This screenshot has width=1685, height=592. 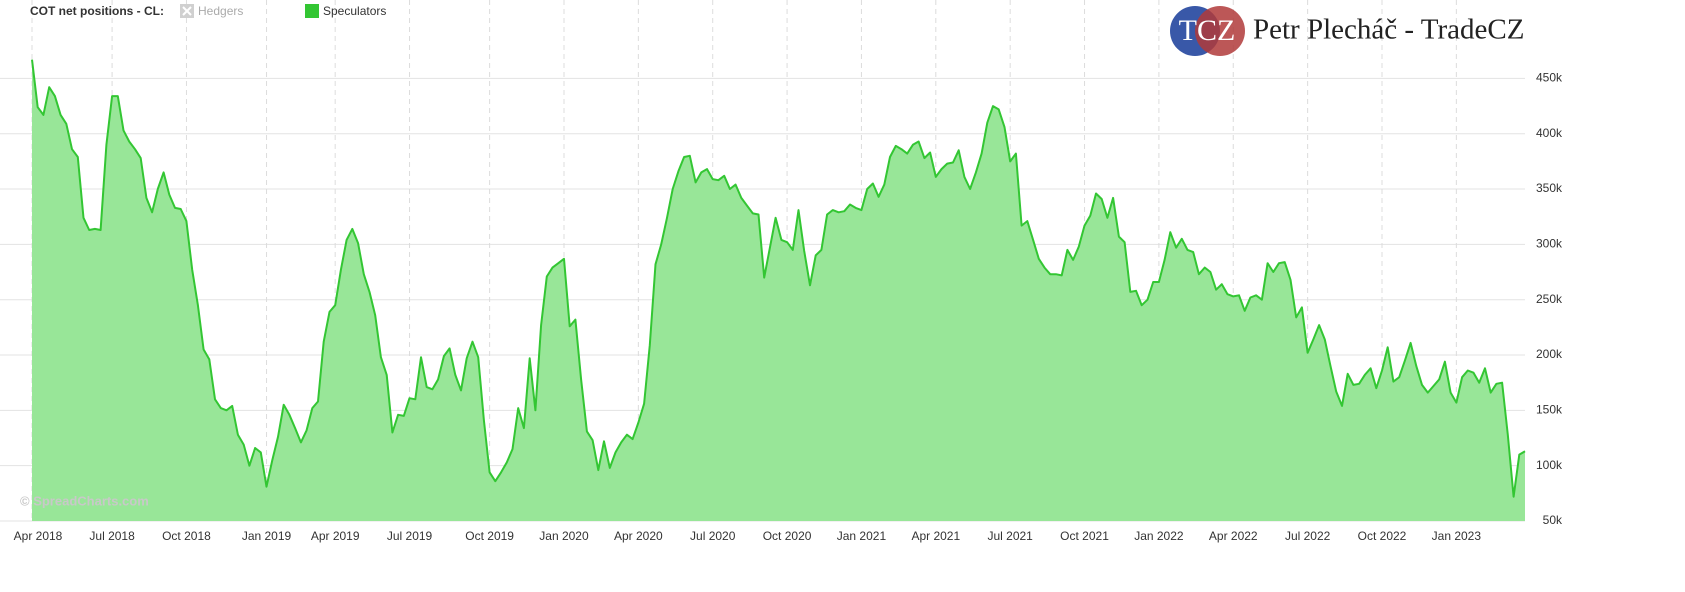 I want to click on x-tick-label: Jul 2022, so click(x=1308, y=536).